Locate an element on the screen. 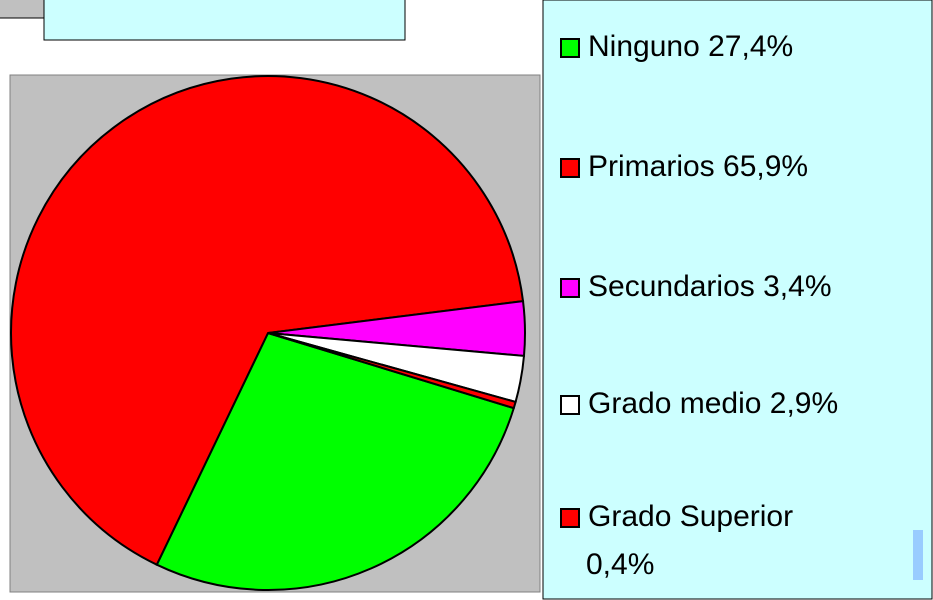 The image size is (933, 600). legend-label: Primarios 65,9% is located at coordinates (698, 166).